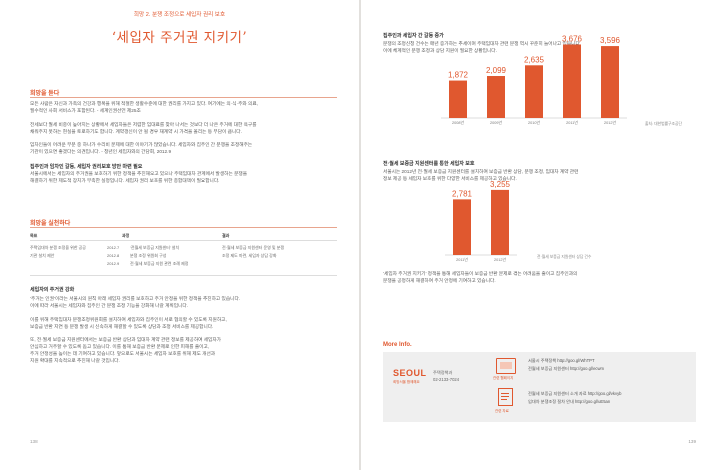 The image size is (720, 470). What do you see at coordinates (440, 50) in the screenshot?
I see `body-text-line: 이에 체계적인 분쟁 조정과 상담 지원이 필요한 상황입니다.` at bounding box center [440, 50].